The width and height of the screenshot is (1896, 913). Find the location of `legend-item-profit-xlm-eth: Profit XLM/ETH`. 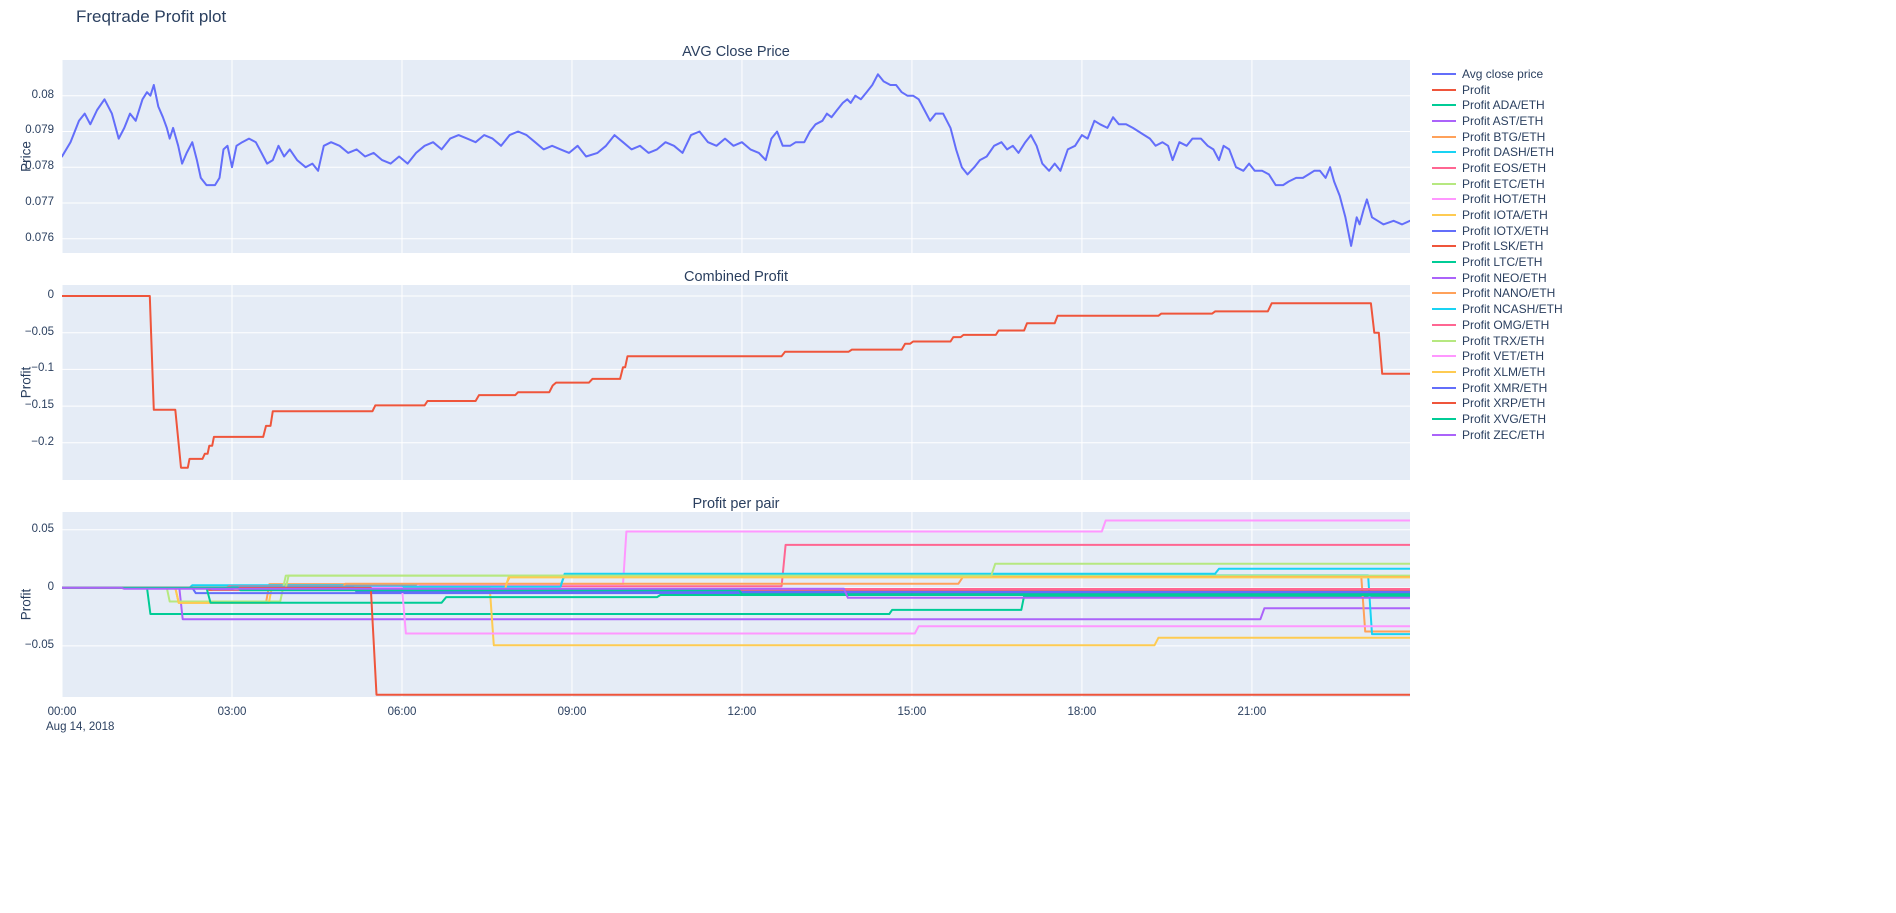

legend-item-profit-xlm-eth: Profit XLM/ETH is located at coordinates (1497, 372).